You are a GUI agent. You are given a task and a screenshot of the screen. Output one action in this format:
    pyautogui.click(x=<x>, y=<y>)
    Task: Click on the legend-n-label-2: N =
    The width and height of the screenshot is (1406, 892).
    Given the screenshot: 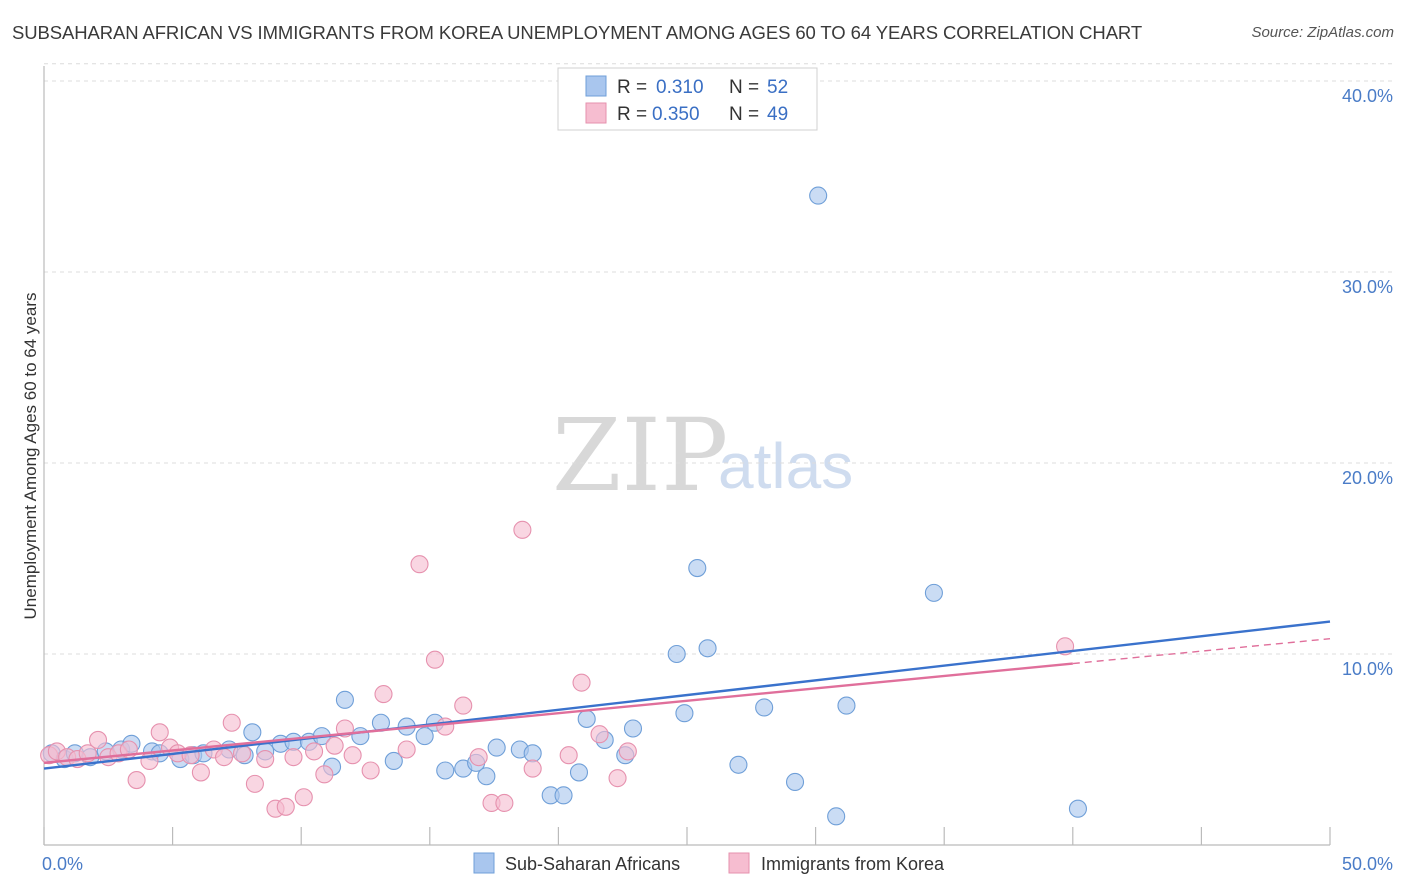 What is the action you would take?
    pyautogui.click(x=744, y=114)
    